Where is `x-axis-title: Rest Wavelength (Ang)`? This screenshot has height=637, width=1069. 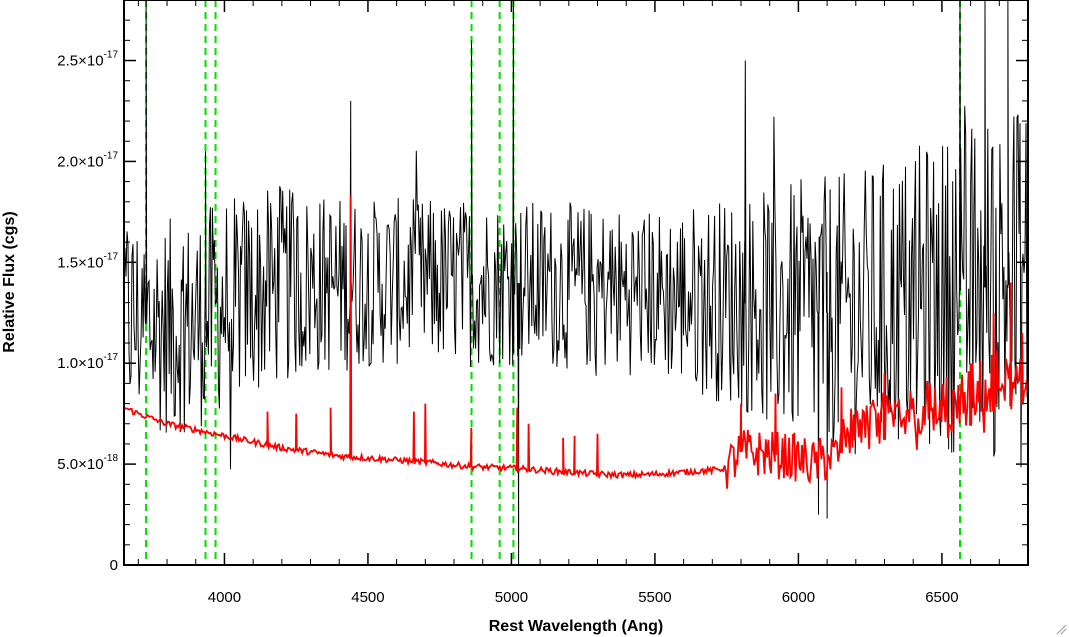
x-axis-title: Rest Wavelength (Ang) is located at coordinates (576, 626).